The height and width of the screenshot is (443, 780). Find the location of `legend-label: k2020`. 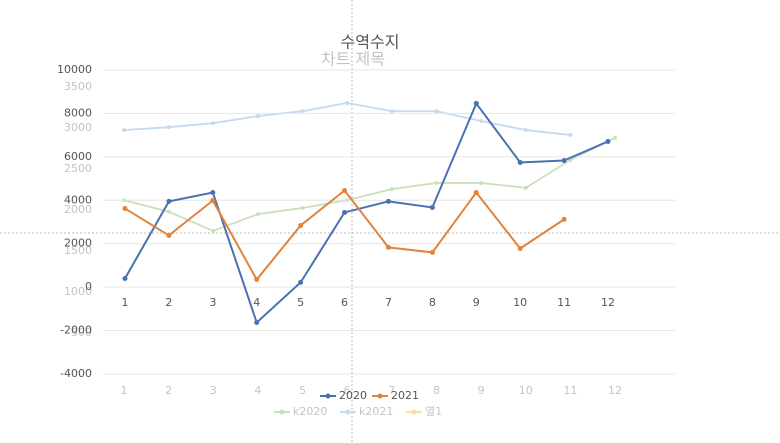

legend-label: k2020 is located at coordinates (310, 411).